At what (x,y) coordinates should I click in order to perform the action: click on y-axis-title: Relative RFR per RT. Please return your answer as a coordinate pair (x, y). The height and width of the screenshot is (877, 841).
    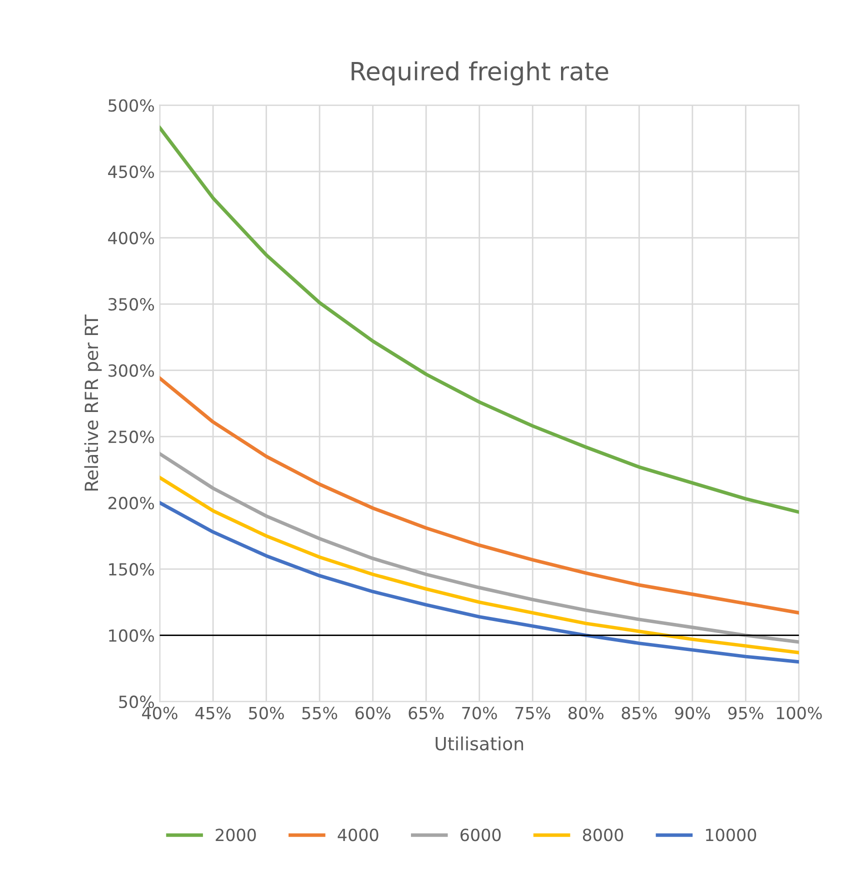
    Looking at the image, I should click on (93, 402).